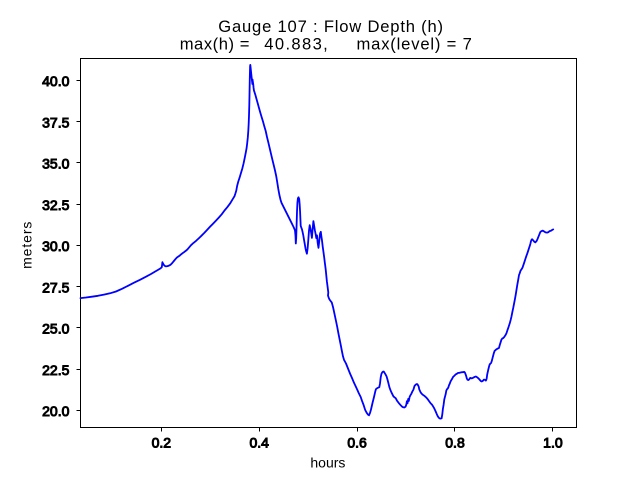 The height and width of the screenshot is (480, 640). Describe the element at coordinates (55, 205) in the screenshot. I see `svg-text: 32.5` at that location.